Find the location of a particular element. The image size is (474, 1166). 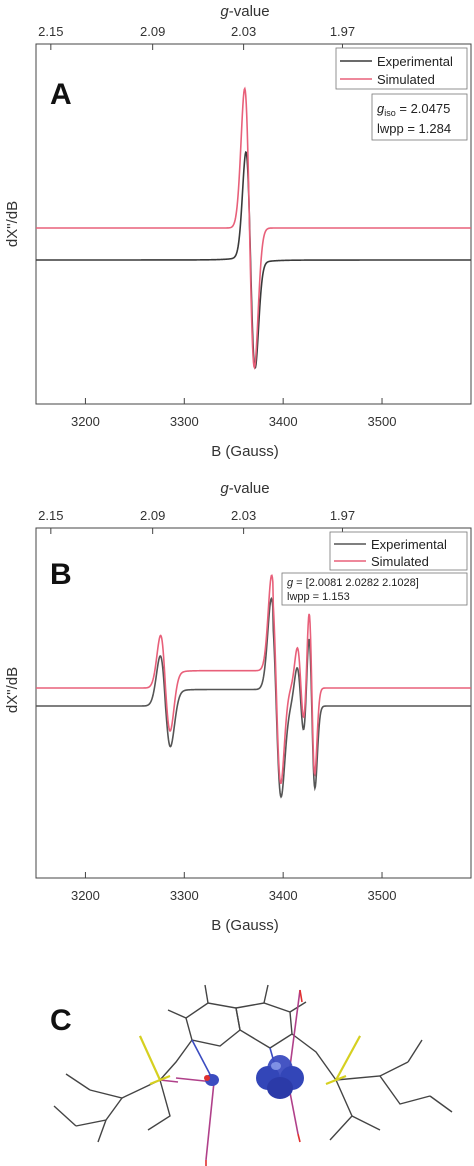

panel-a-legend: Experimental Simulated is located at coordinates (401, 68).